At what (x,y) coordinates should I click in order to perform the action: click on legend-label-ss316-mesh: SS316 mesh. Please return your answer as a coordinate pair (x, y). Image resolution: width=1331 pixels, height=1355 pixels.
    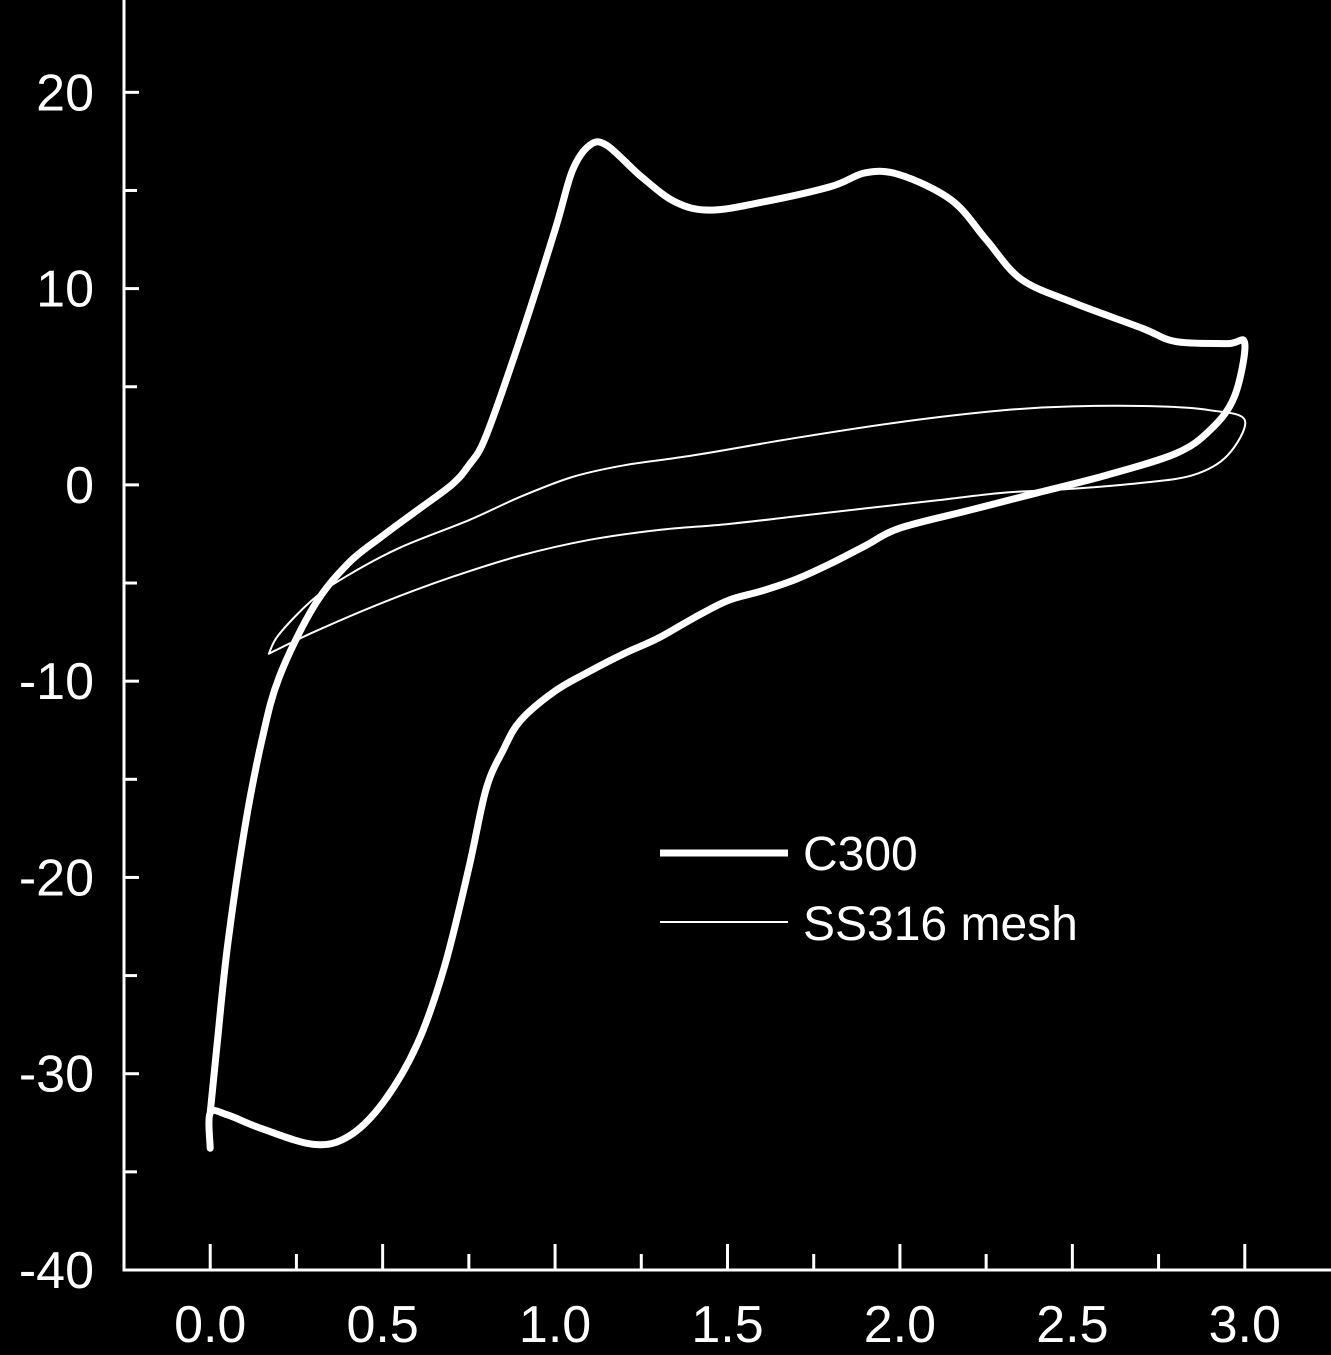
    Looking at the image, I should click on (940, 924).